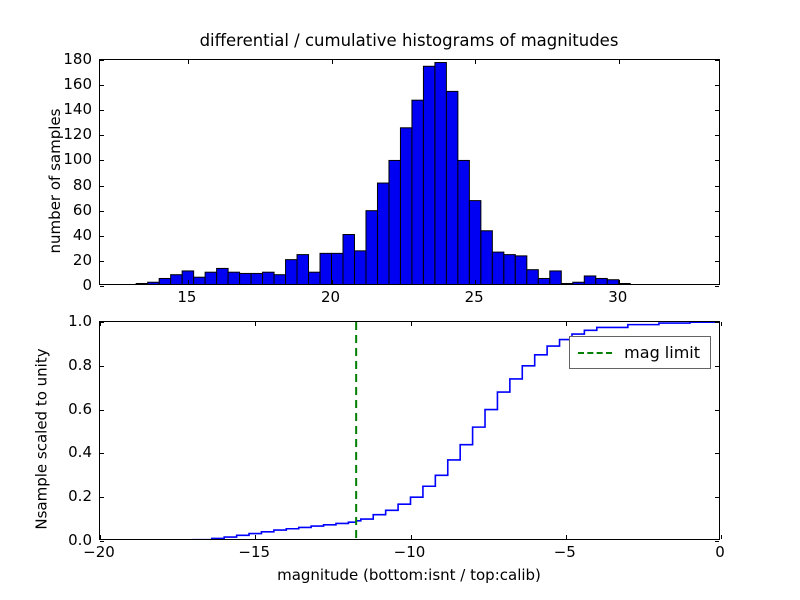 This screenshot has width=800, height=600. I want to click on y-tick-label: 20, so click(82, 259).